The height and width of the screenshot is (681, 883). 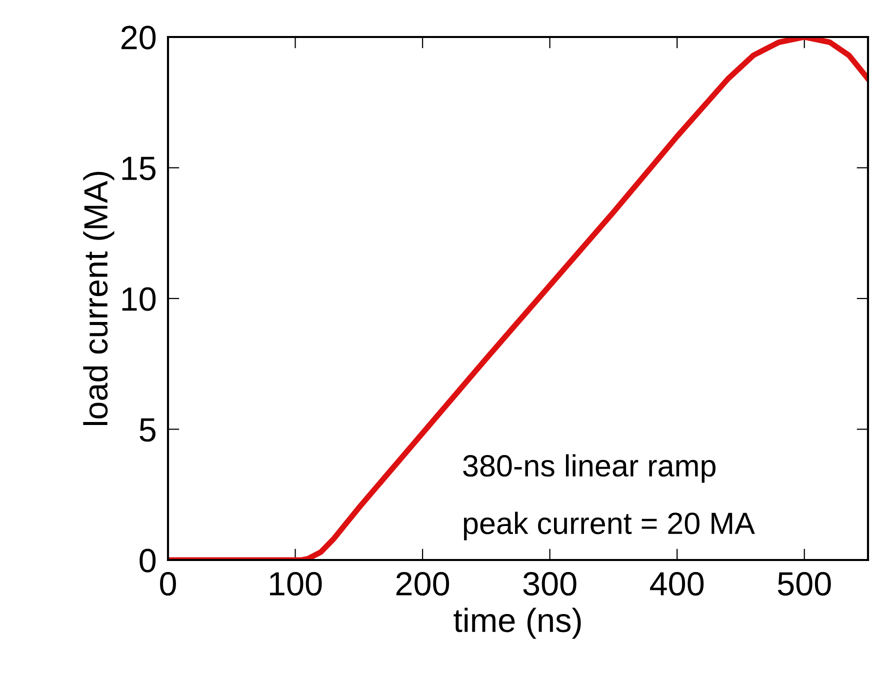 What do you see at coordinates (296, 584) in the screenshot?
I see `x-tick-label: 100` at bounding box center [296, 584].